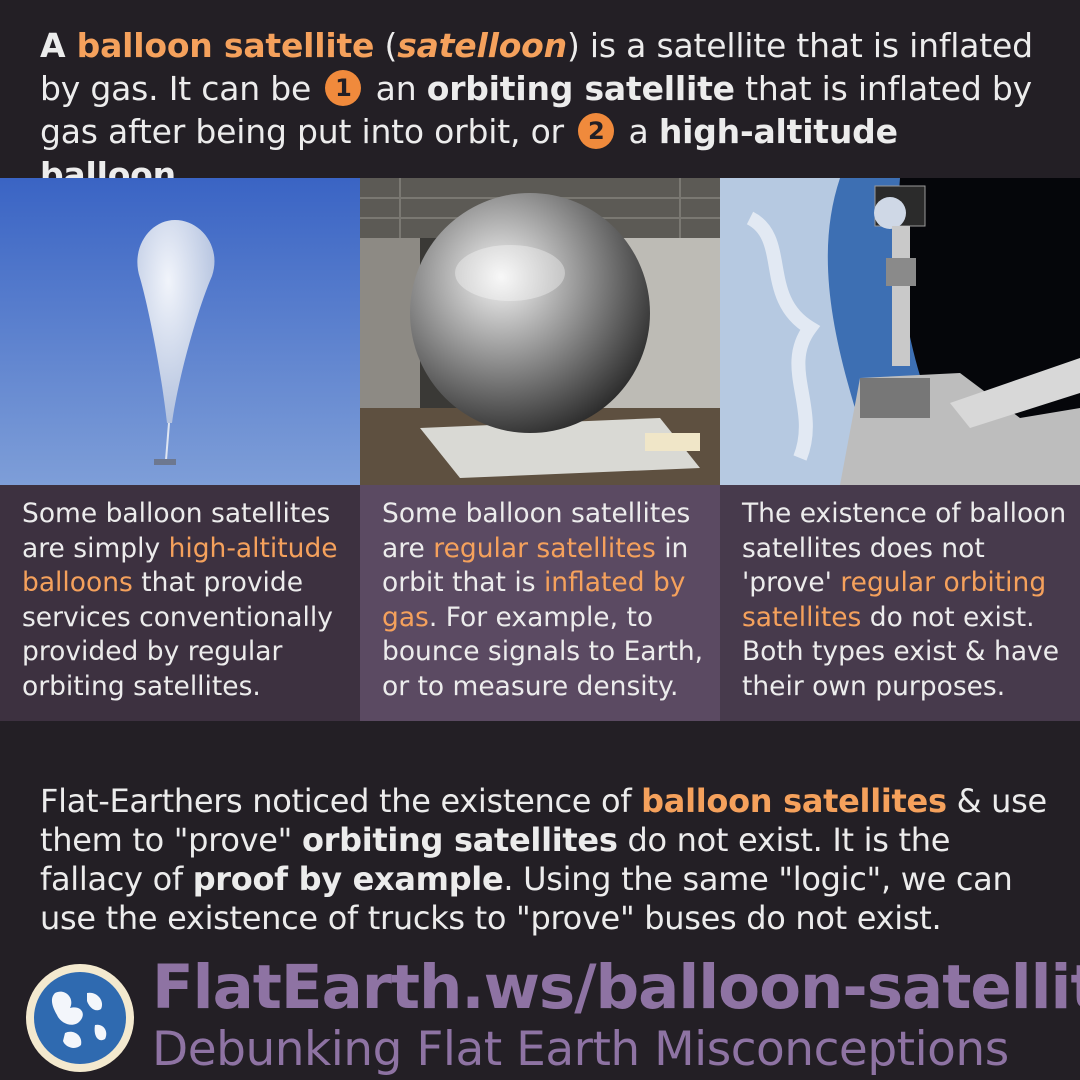  Describe the element at coordinates (459, 840) in the screenshot. I see `term-orbiting-satellites: orbiting satellites` at that location.